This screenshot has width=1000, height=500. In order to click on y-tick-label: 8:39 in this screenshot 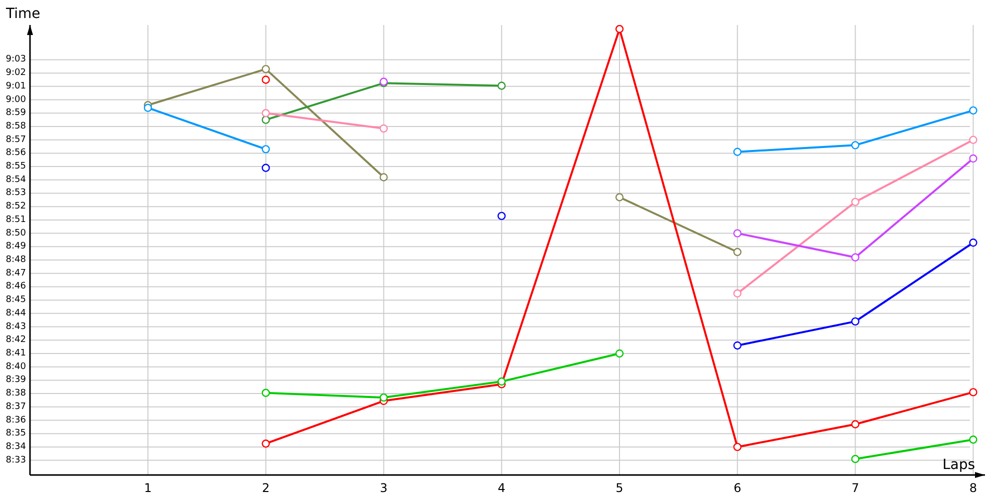, I will do `click(16, 380)`.